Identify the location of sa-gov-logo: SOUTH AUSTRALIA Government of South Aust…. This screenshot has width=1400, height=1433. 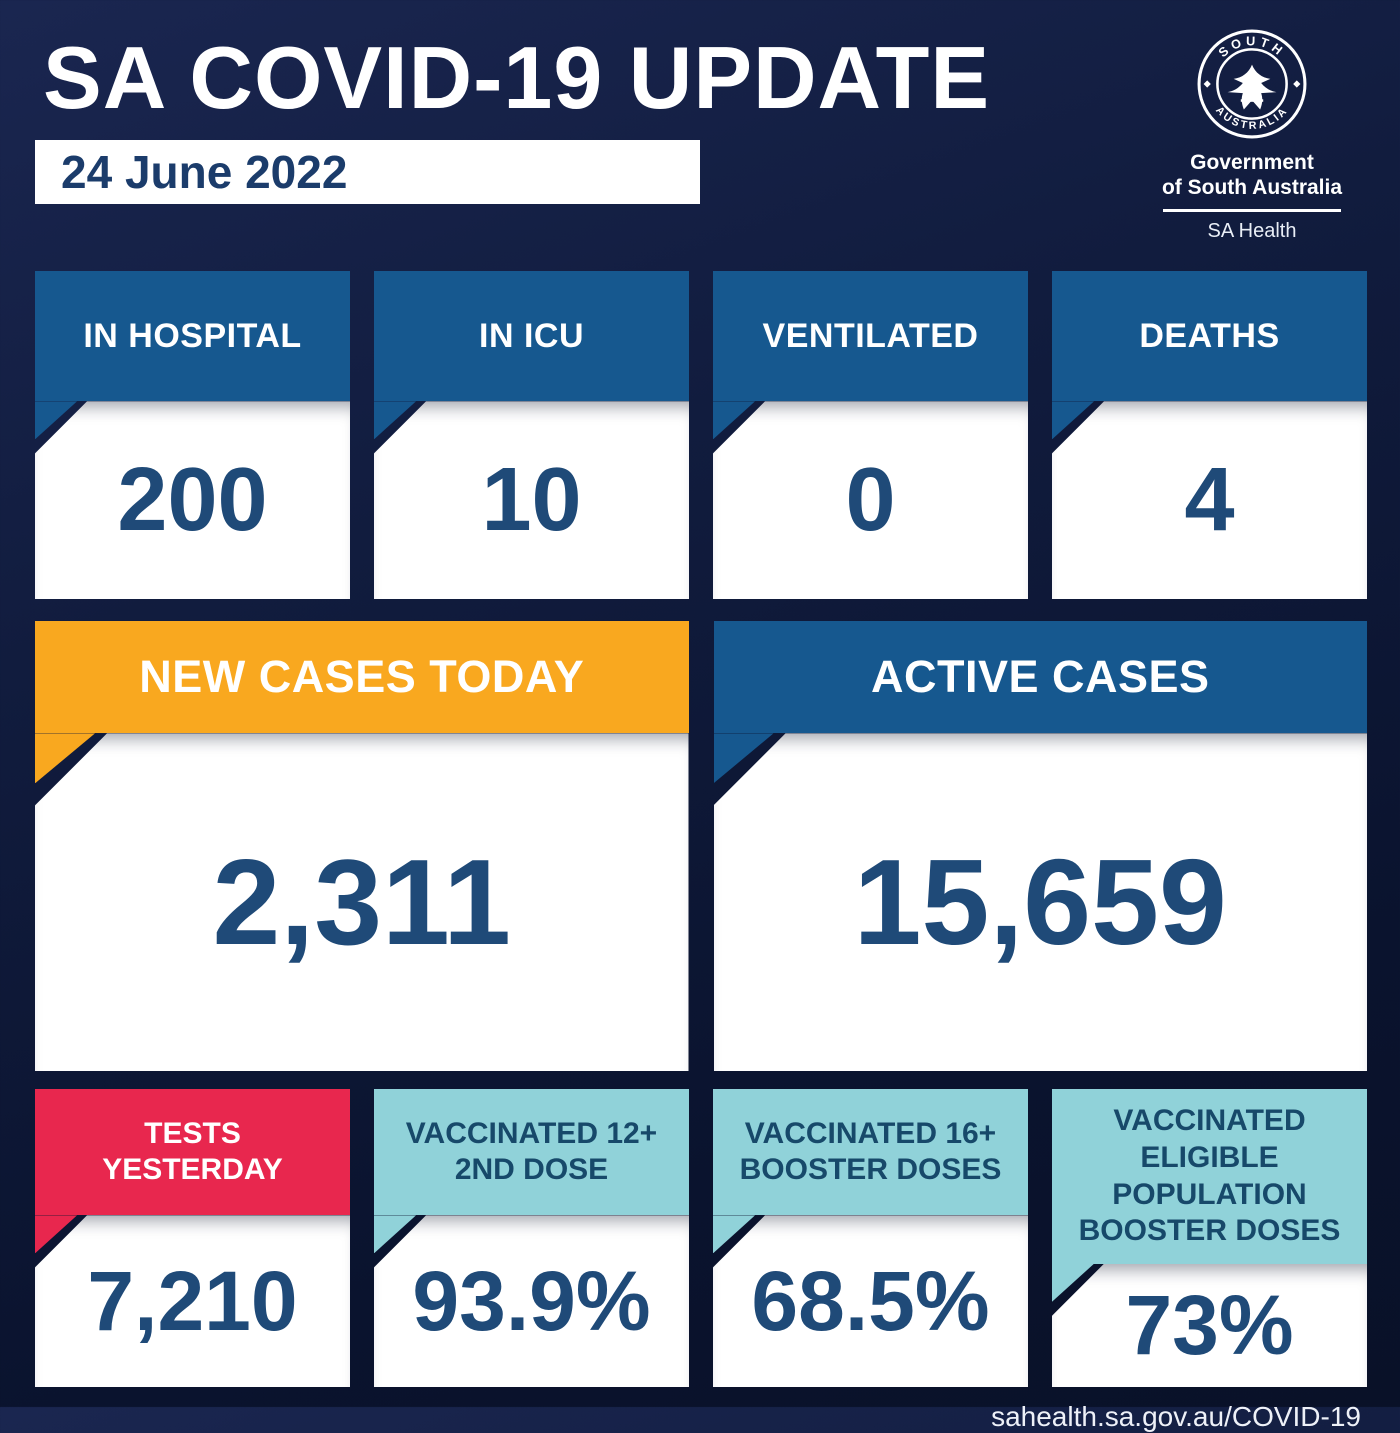
(1252, 135).